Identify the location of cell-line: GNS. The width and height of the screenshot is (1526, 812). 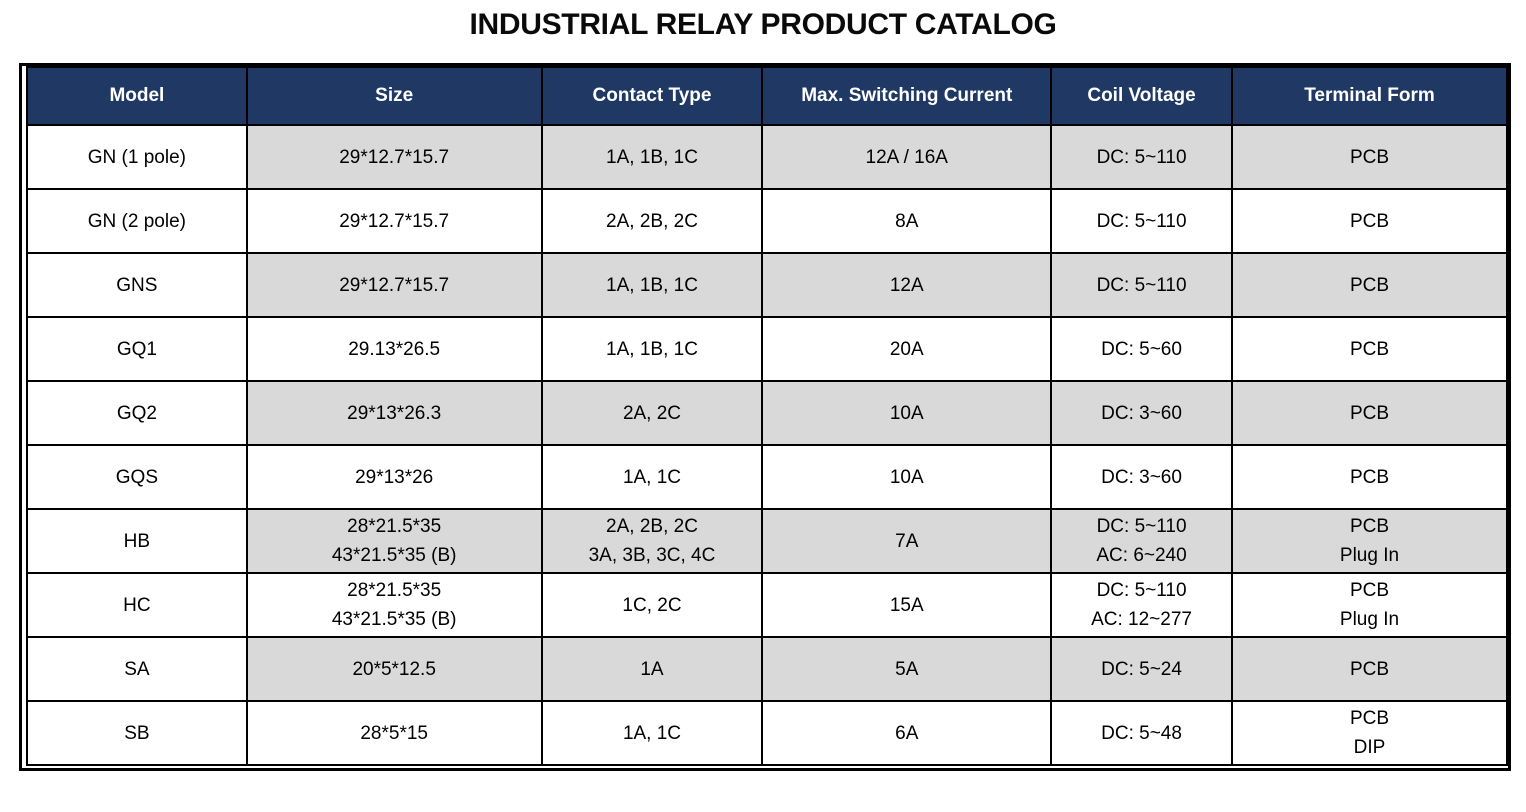
(137, 285).